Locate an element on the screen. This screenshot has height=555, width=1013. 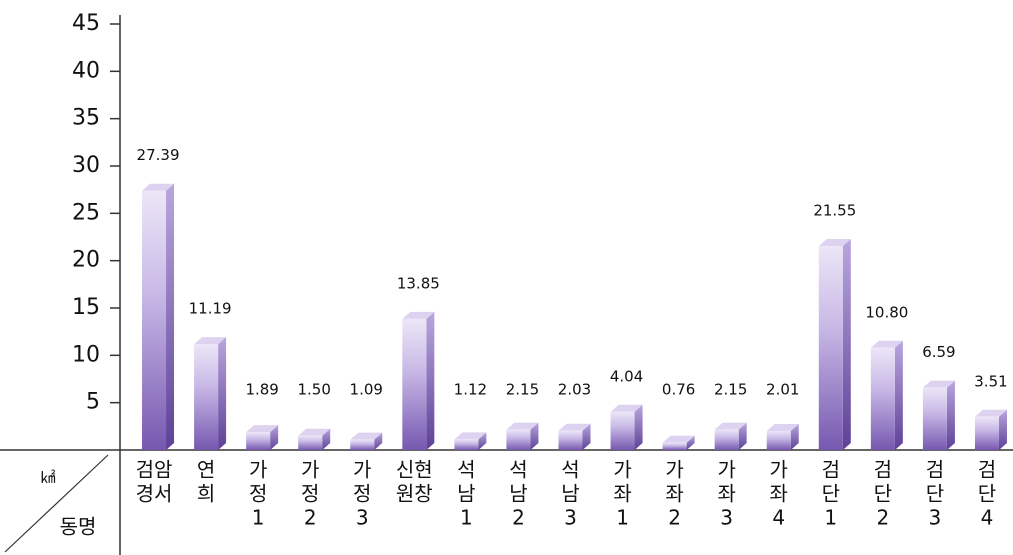
corner-diagonal is located at coordinates (56, 503).